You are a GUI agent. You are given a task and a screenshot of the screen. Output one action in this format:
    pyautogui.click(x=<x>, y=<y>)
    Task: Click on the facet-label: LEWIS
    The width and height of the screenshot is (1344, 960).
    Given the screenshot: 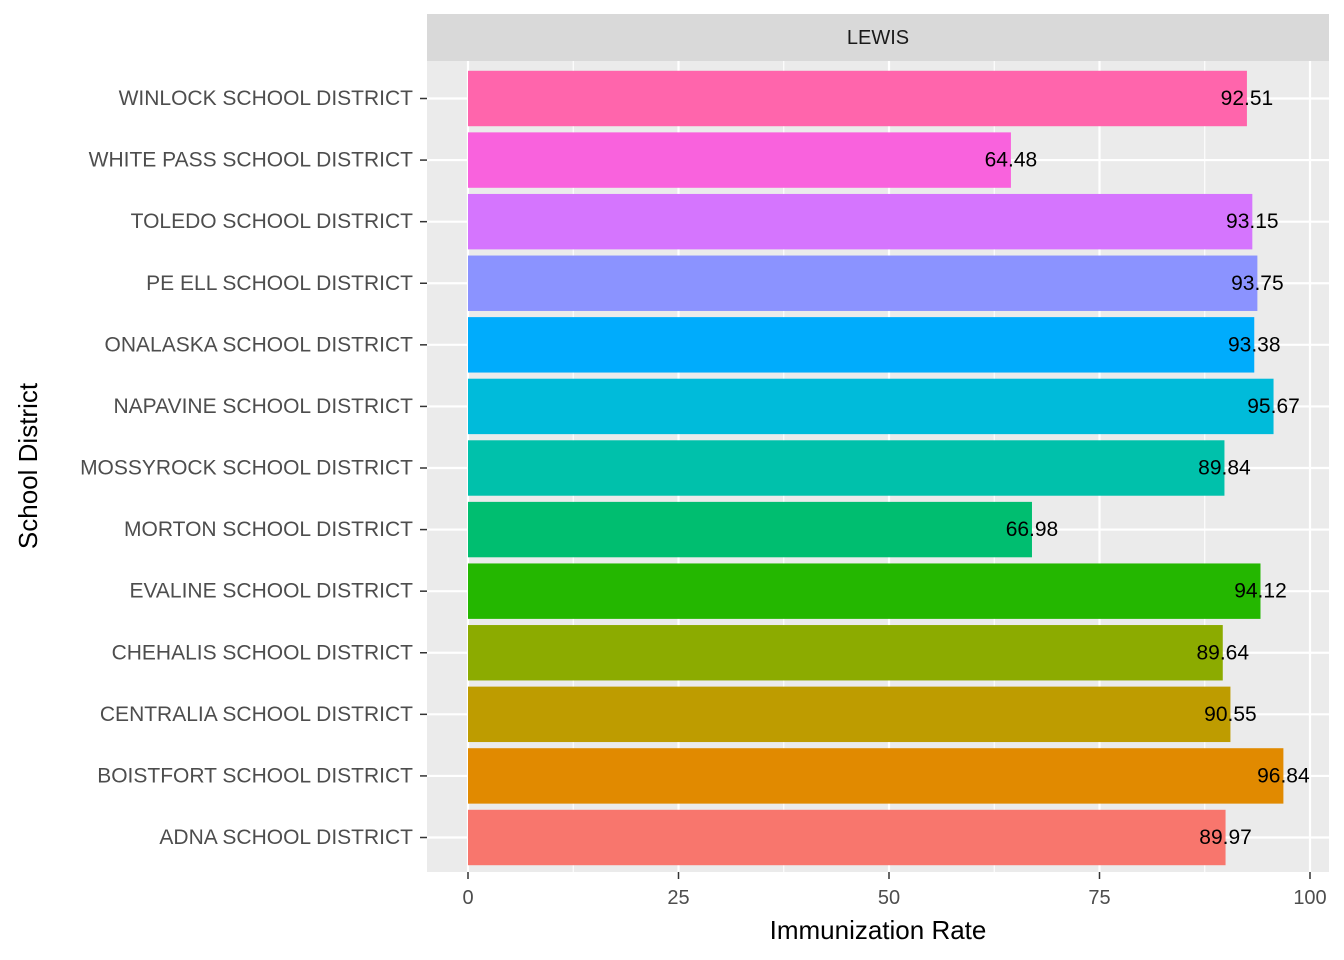 What is the action you would take?
    pyautogui.click(x=878, y=38)
    